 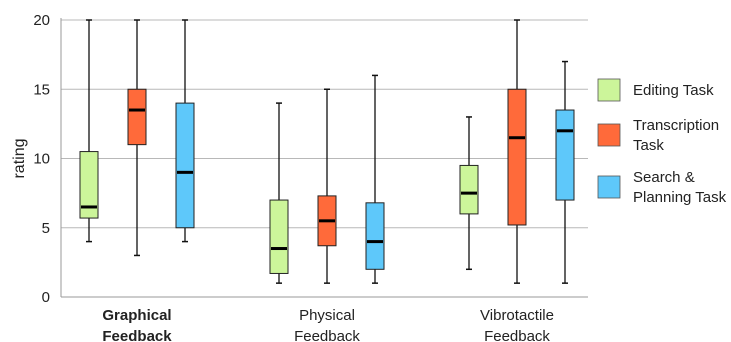 I want to click on legend-label: Editing Task, so click(x=673, y=90).